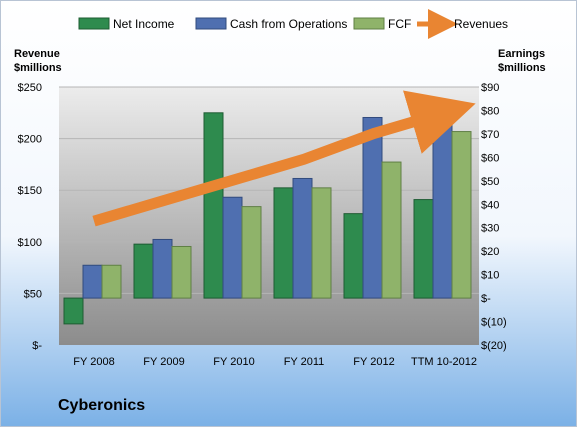 This screenshot has width=577, height=427. Describe the element at coordinates (490, 229) in the screenshot. I see `right-axis-tick-label: $30` at that location.